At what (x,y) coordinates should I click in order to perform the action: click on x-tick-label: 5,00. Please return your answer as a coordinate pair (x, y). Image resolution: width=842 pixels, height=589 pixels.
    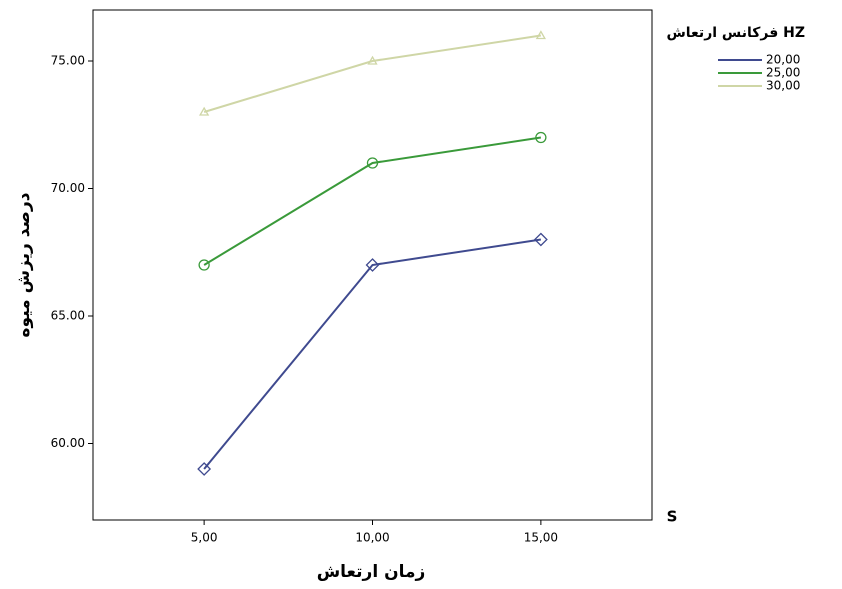
    Looking at the image, I should click on (204, 538).